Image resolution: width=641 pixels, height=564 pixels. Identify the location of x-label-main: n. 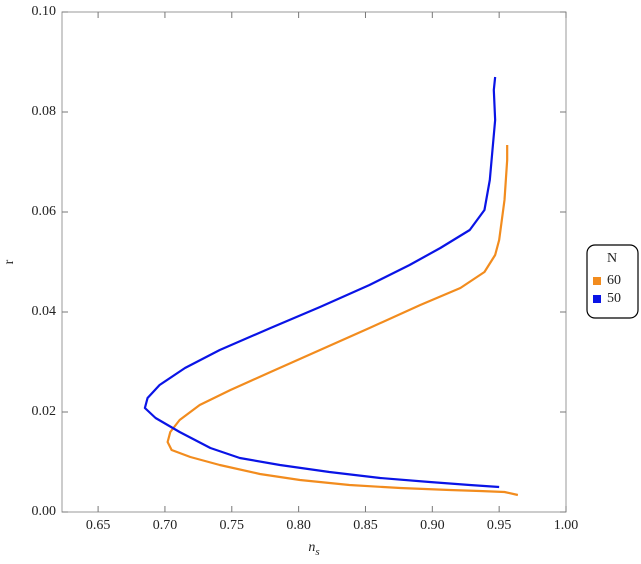
(311, 547).